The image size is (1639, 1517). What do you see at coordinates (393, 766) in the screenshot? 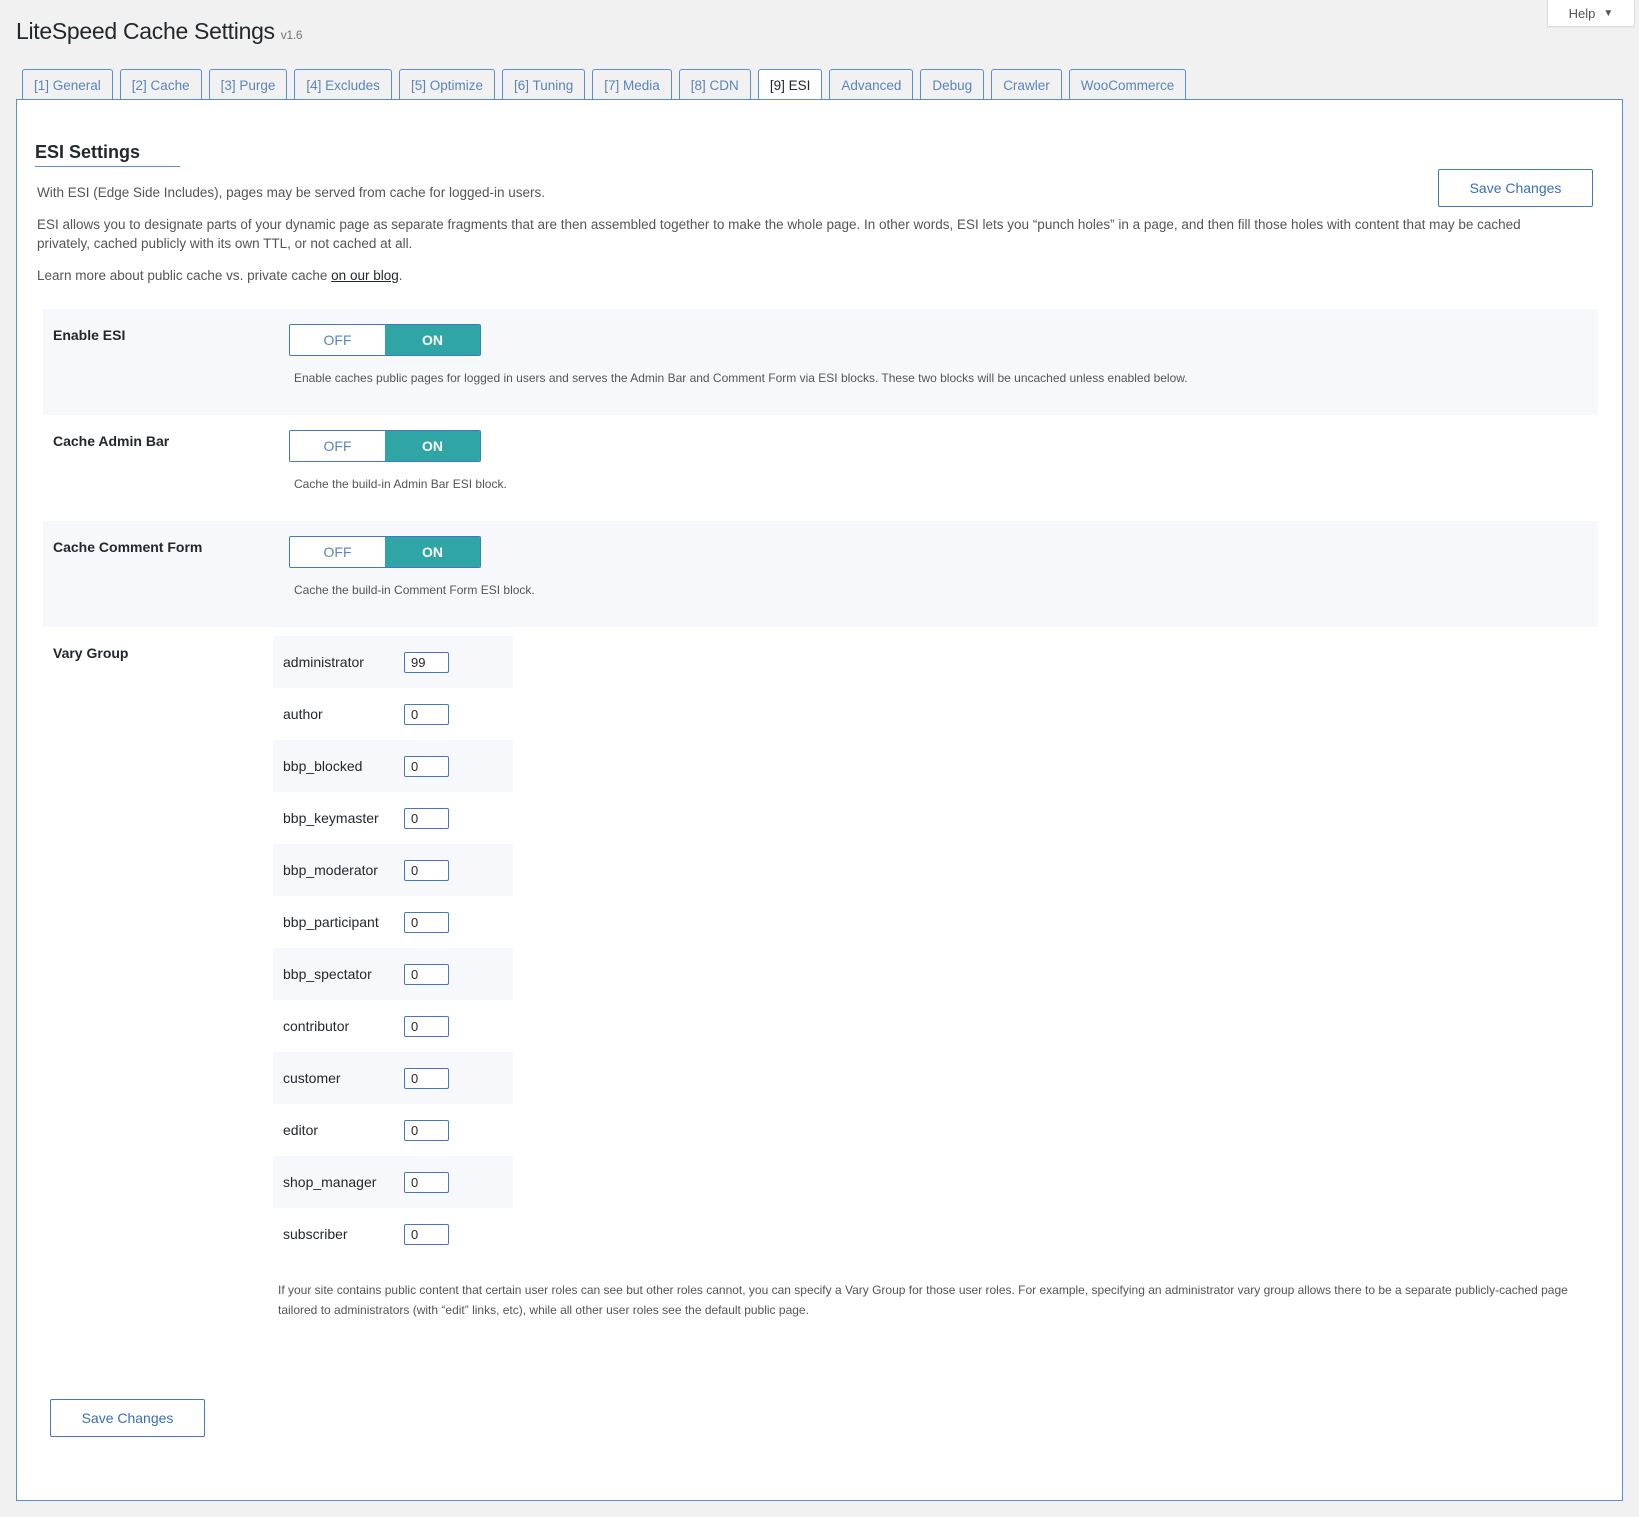
I see `vary-group-row: bbp_blocked` at bounding box center [393, 766].